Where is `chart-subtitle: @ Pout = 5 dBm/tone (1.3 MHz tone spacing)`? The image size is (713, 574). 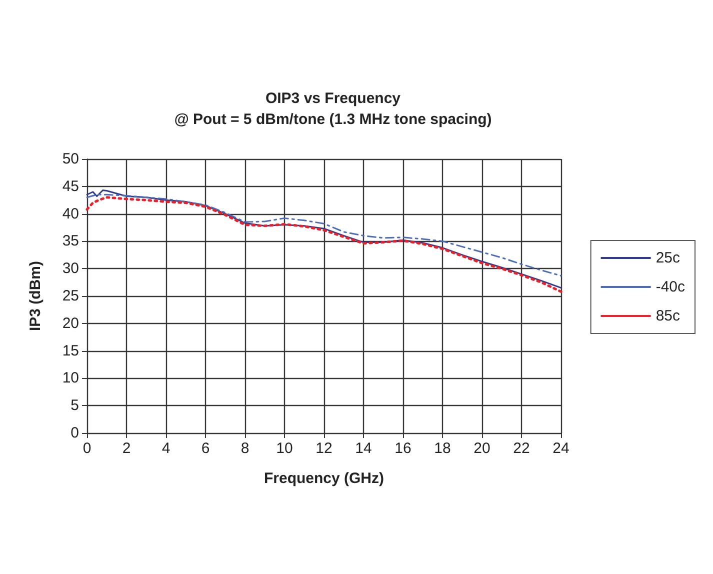 chart-subtitle: @ Pout = 5 dBm/tone (1.3 MHz tone spacing) is located at coordinates (333, 119).